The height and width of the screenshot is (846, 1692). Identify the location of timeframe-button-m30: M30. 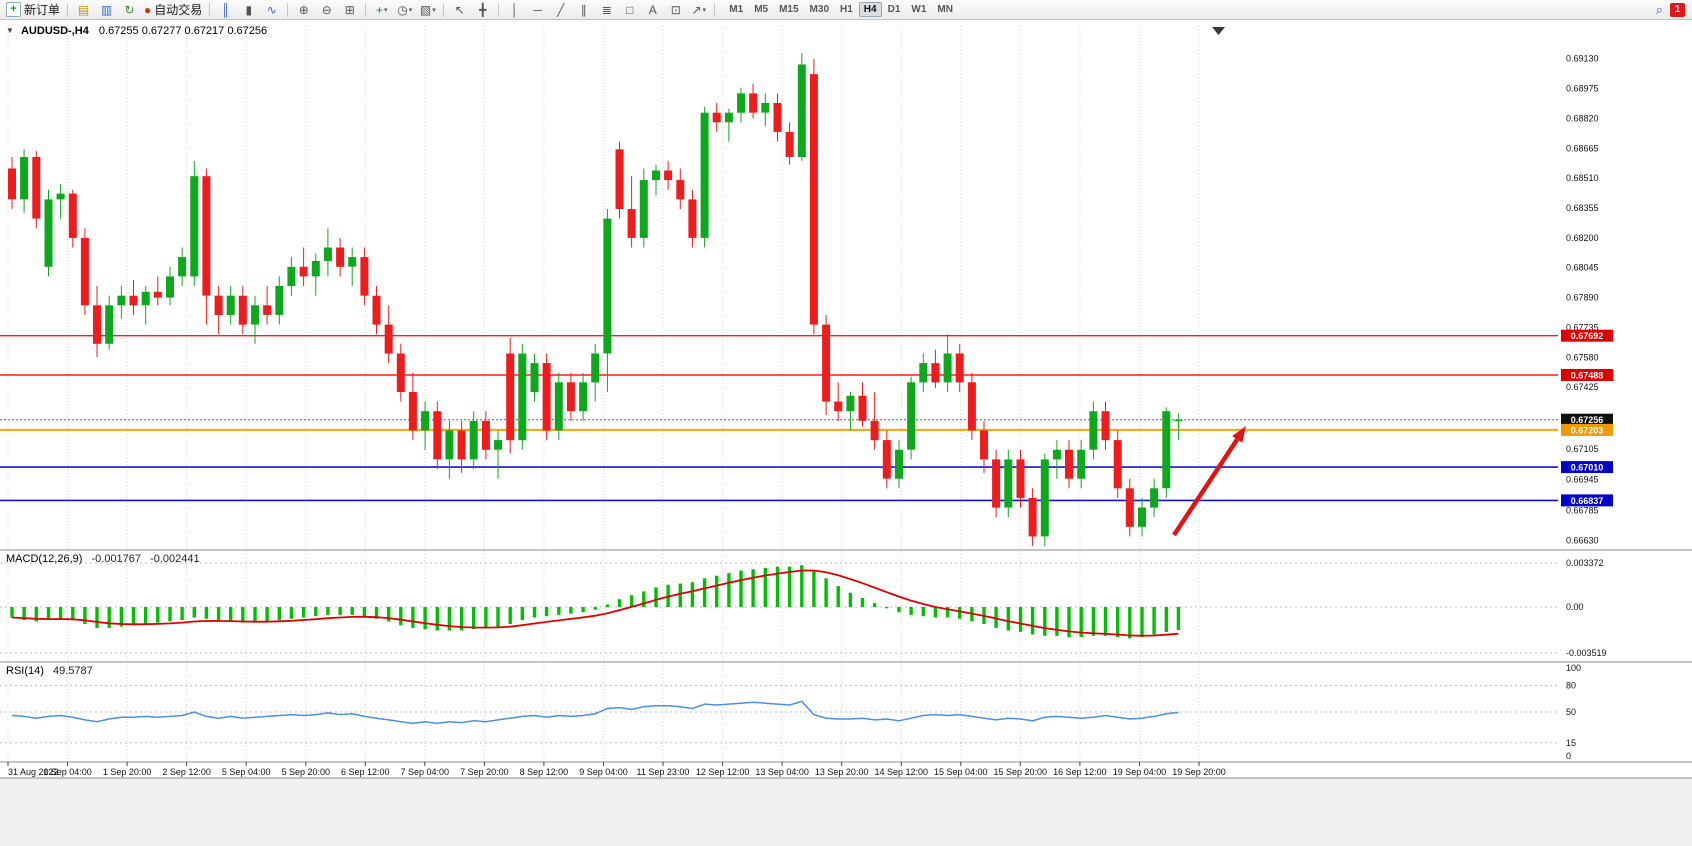
(819, 9).